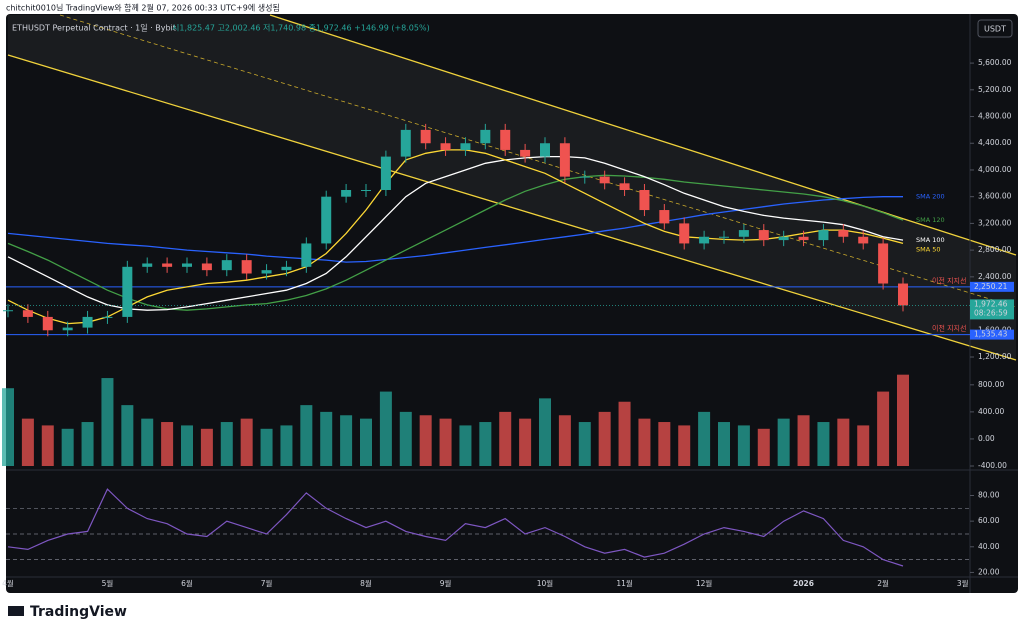 This screenshot has height=637, width=1024. What do you see at coordinates (995, 142) in the screenshot?
I see `price-tick-label: 4,400.00` at bounding box center [995, 142].